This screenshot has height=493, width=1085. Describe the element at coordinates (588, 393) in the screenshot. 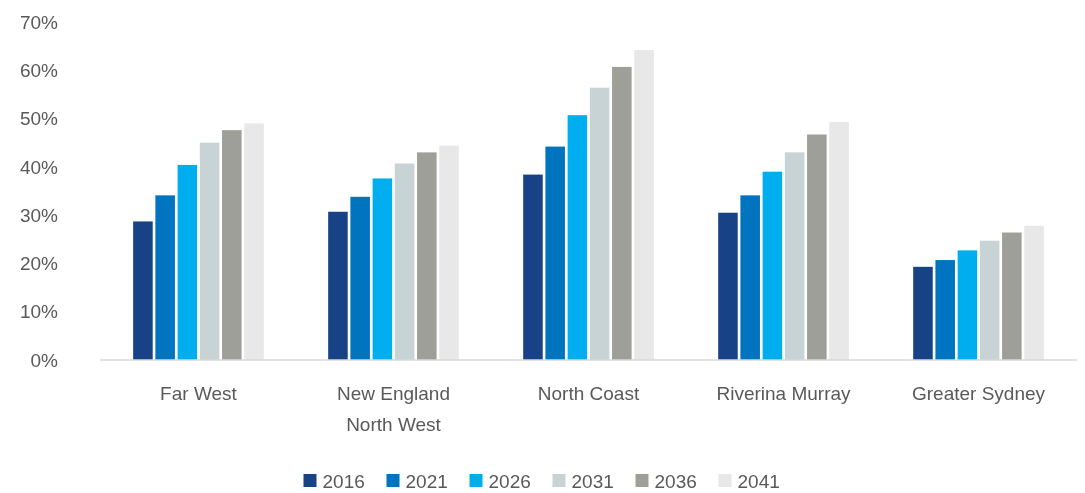

I see `x-tick-label: North Coast` at that location.